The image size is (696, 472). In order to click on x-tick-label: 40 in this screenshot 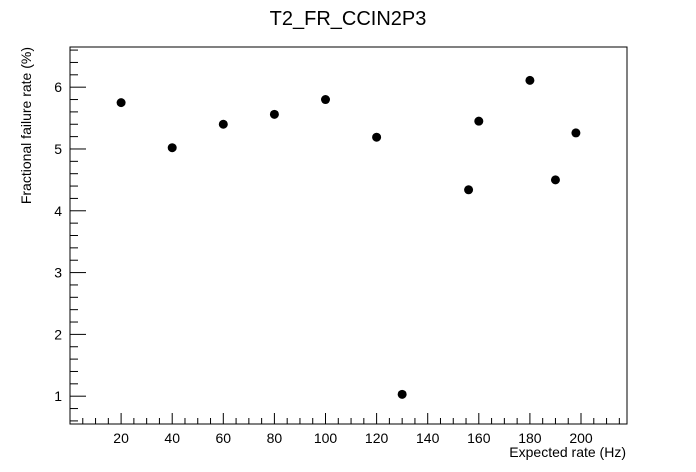, I will do `click(172, 438)`.